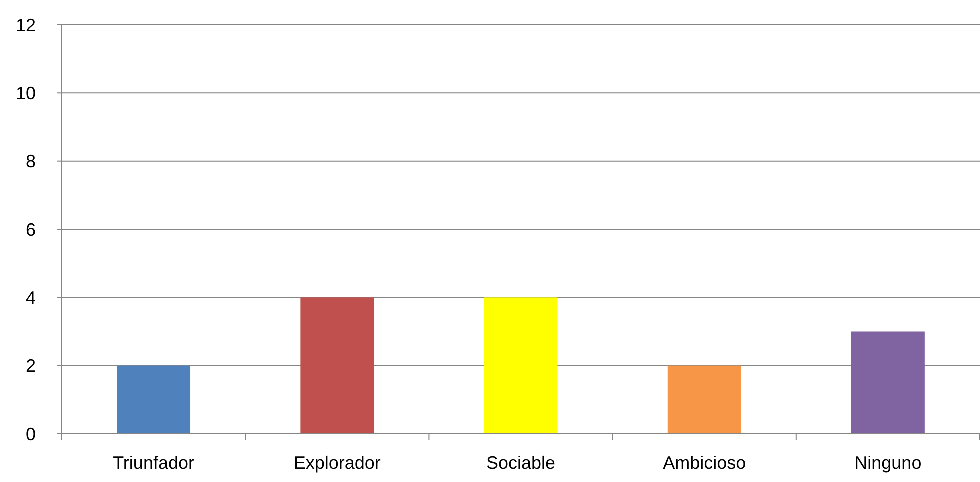 The width and height of the screenshot is (980, 482). Describe the element at coordinates (521, 463) in the screenshot. I see `x-tick-label: Sociable` at that location.